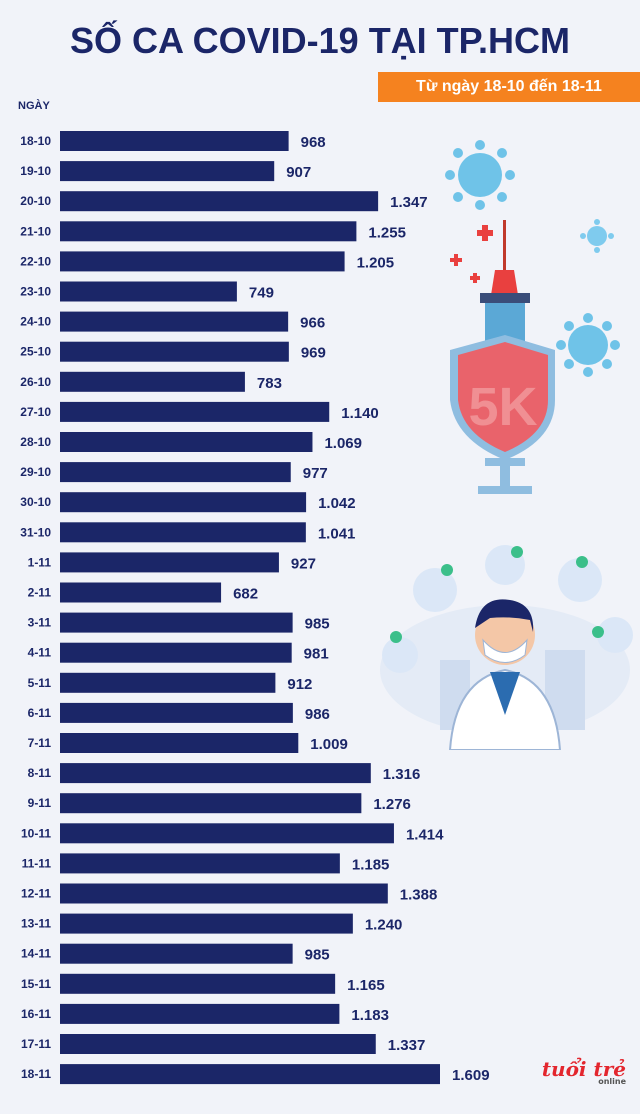  Describe the element at coordinates (35, 171) in the screenshot. I see `category-label: 19-10` at that location.